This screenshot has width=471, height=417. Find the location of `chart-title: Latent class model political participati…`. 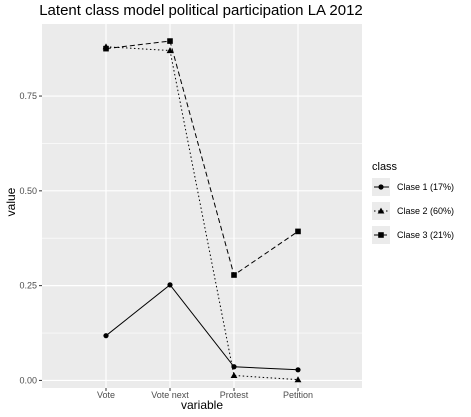

chart-title: Latent class model political participati… is located at coordinates (201, 10).